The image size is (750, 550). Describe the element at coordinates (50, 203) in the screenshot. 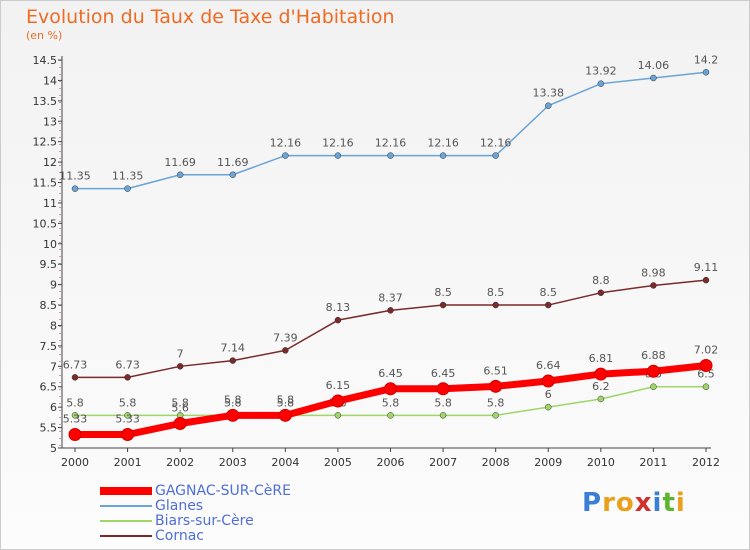

I see `y-tick-label: 11` at that location.